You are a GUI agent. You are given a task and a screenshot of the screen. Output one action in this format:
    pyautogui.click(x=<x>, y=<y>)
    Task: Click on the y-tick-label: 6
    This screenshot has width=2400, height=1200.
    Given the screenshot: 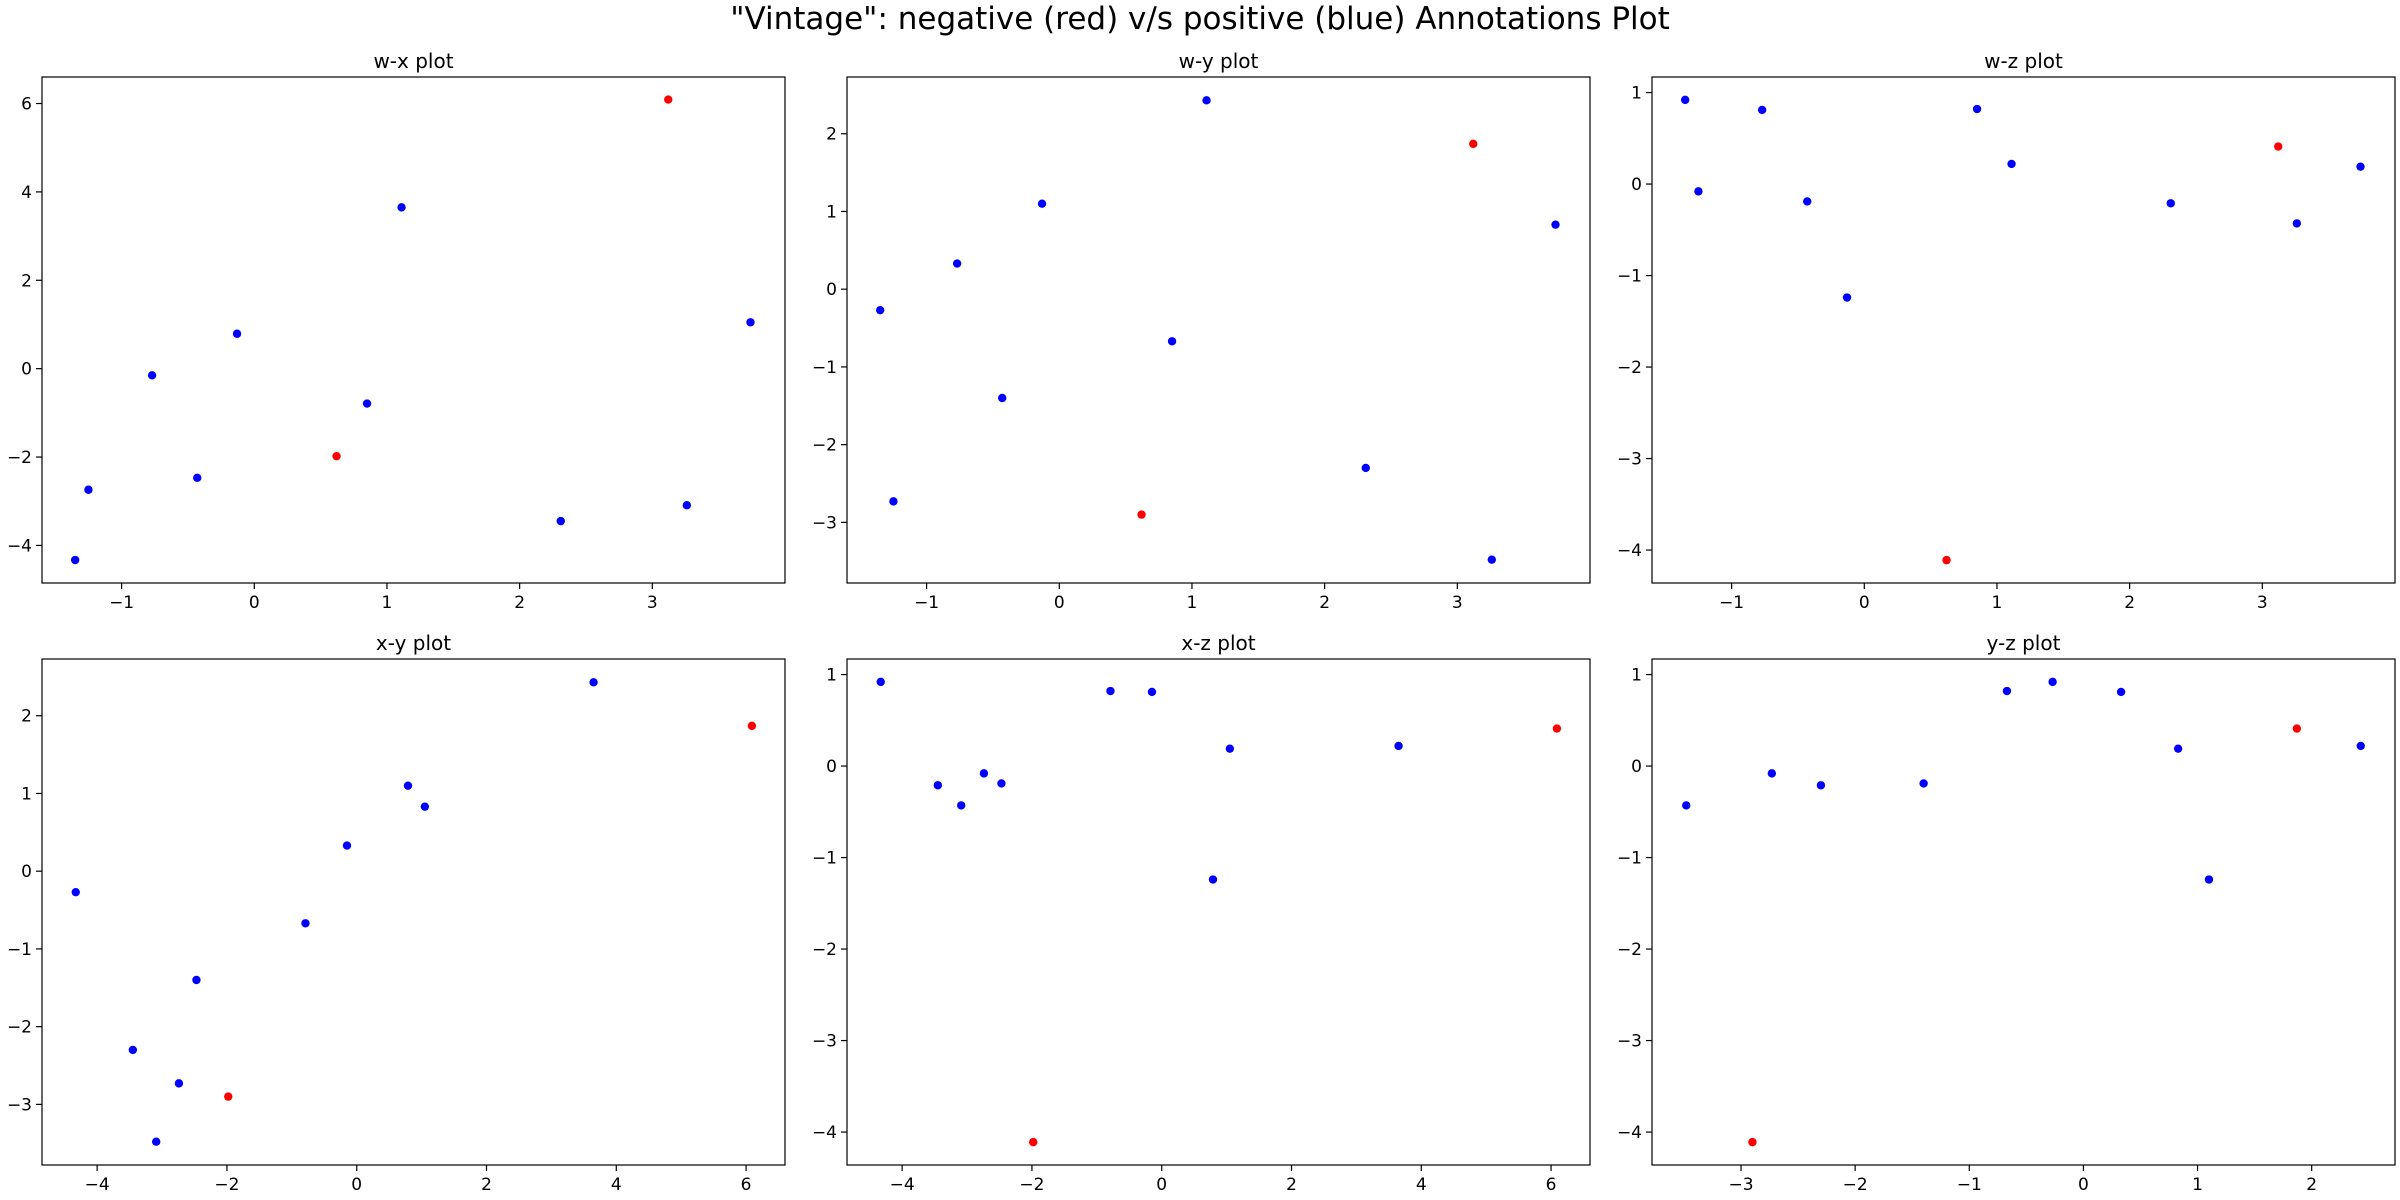 What is the action you would take?
    pyautogui.click(x=26, y=105)
    